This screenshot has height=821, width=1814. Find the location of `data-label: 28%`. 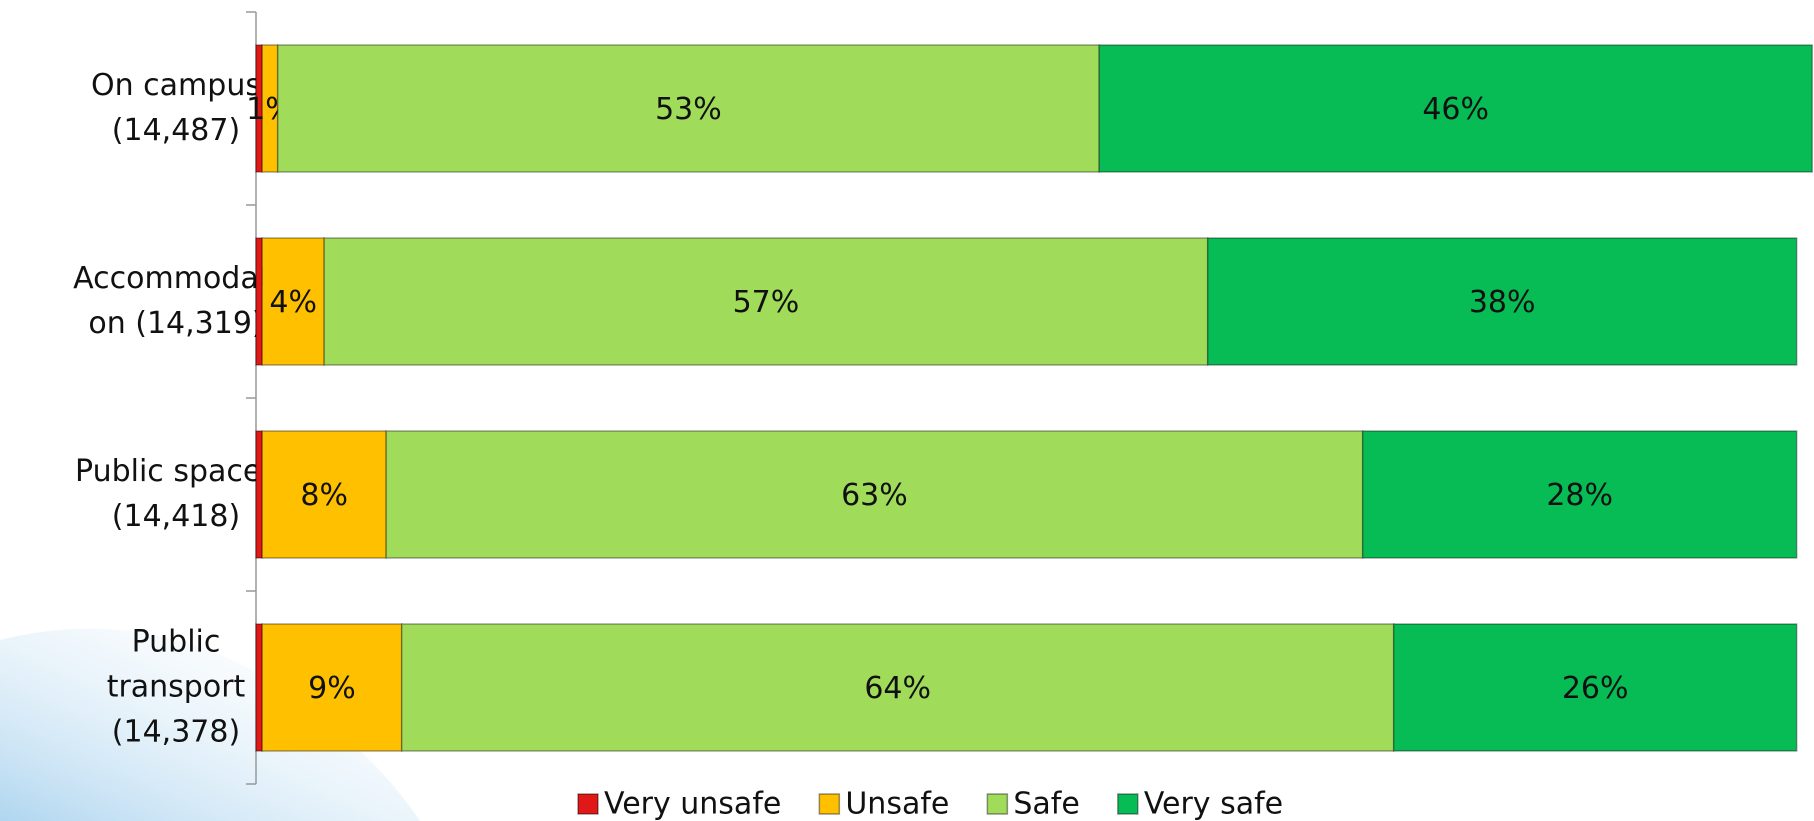

data-label: 28% is located at coordinates (1579, 495).